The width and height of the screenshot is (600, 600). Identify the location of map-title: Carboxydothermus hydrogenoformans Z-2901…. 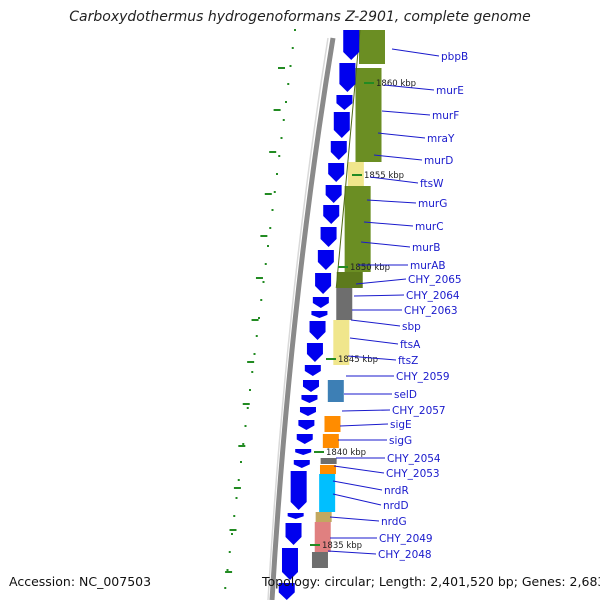
(300, 17).